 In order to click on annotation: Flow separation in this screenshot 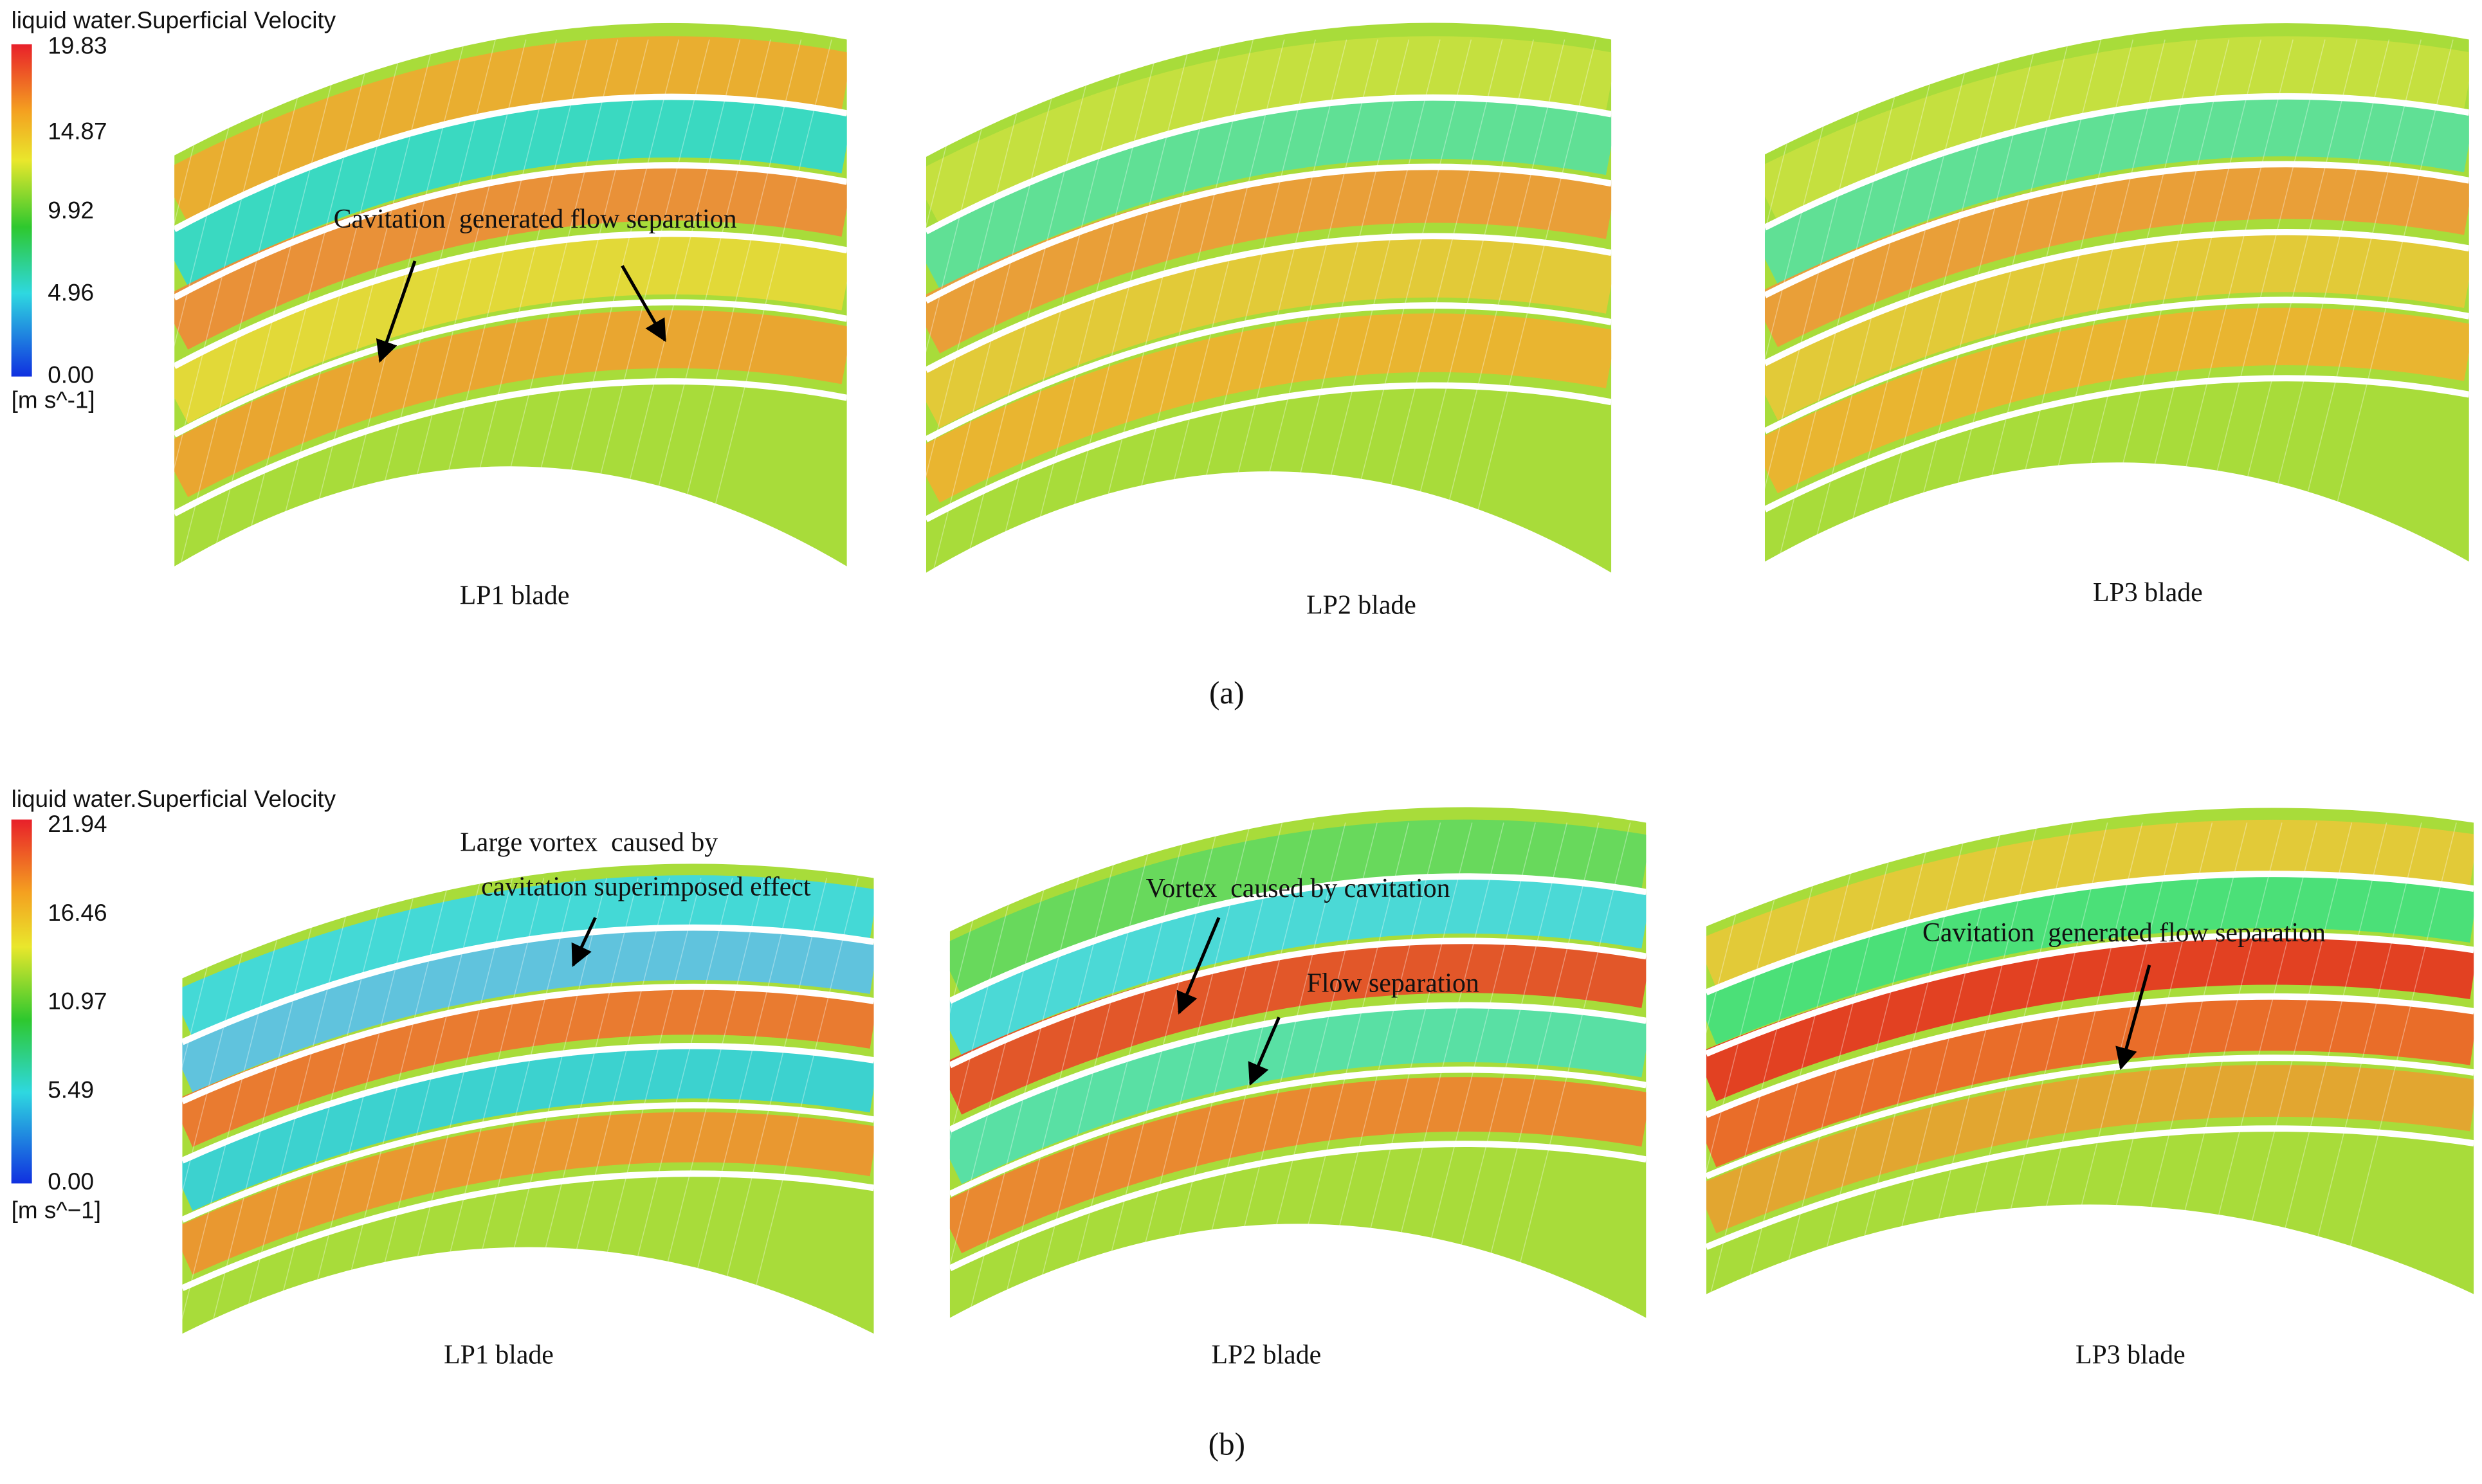, I will do `click(1393, 984)`.